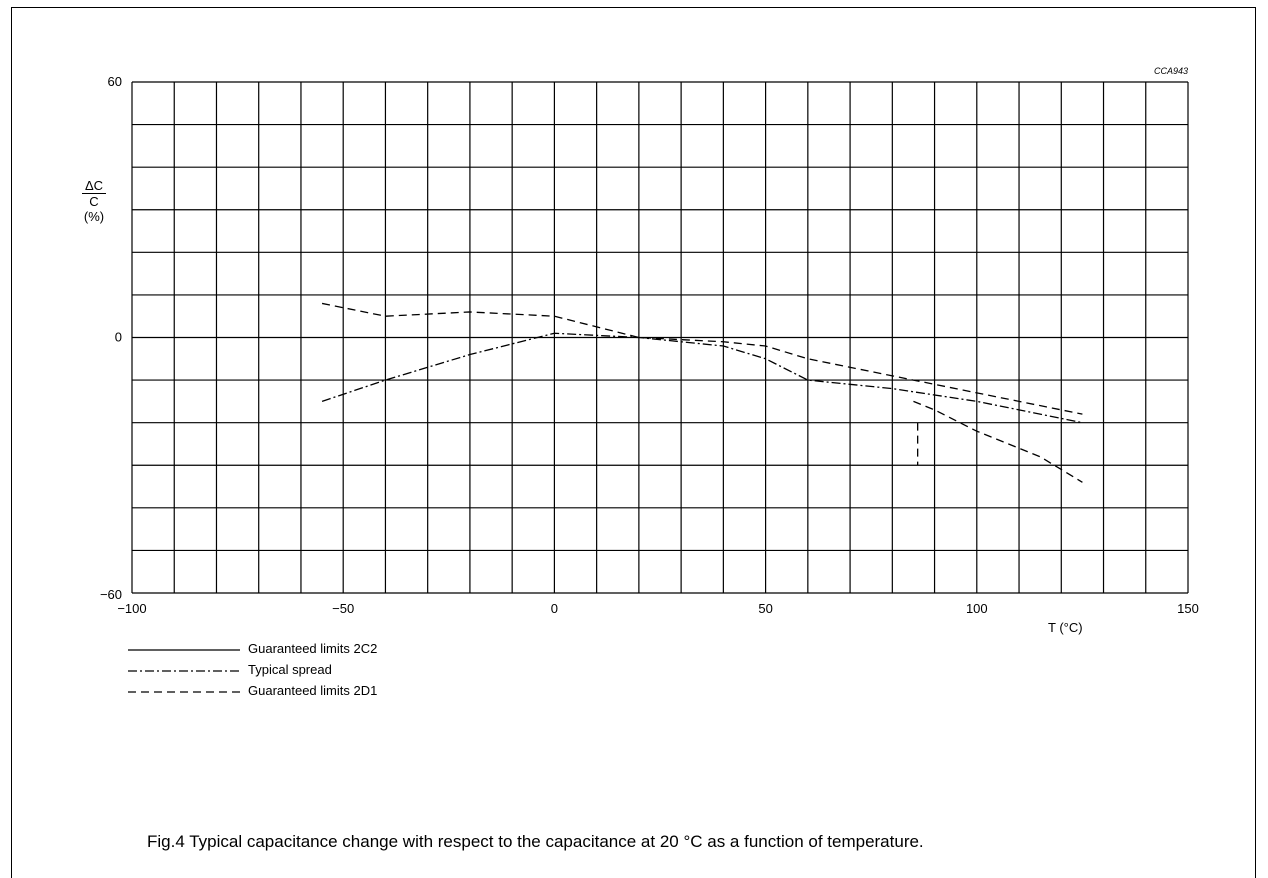 This screenshot has height=878, width=1268. Describe the element at coordinates (1065, 627) in the screenshot. I see `x-axis-label: T (°C)` at that location.